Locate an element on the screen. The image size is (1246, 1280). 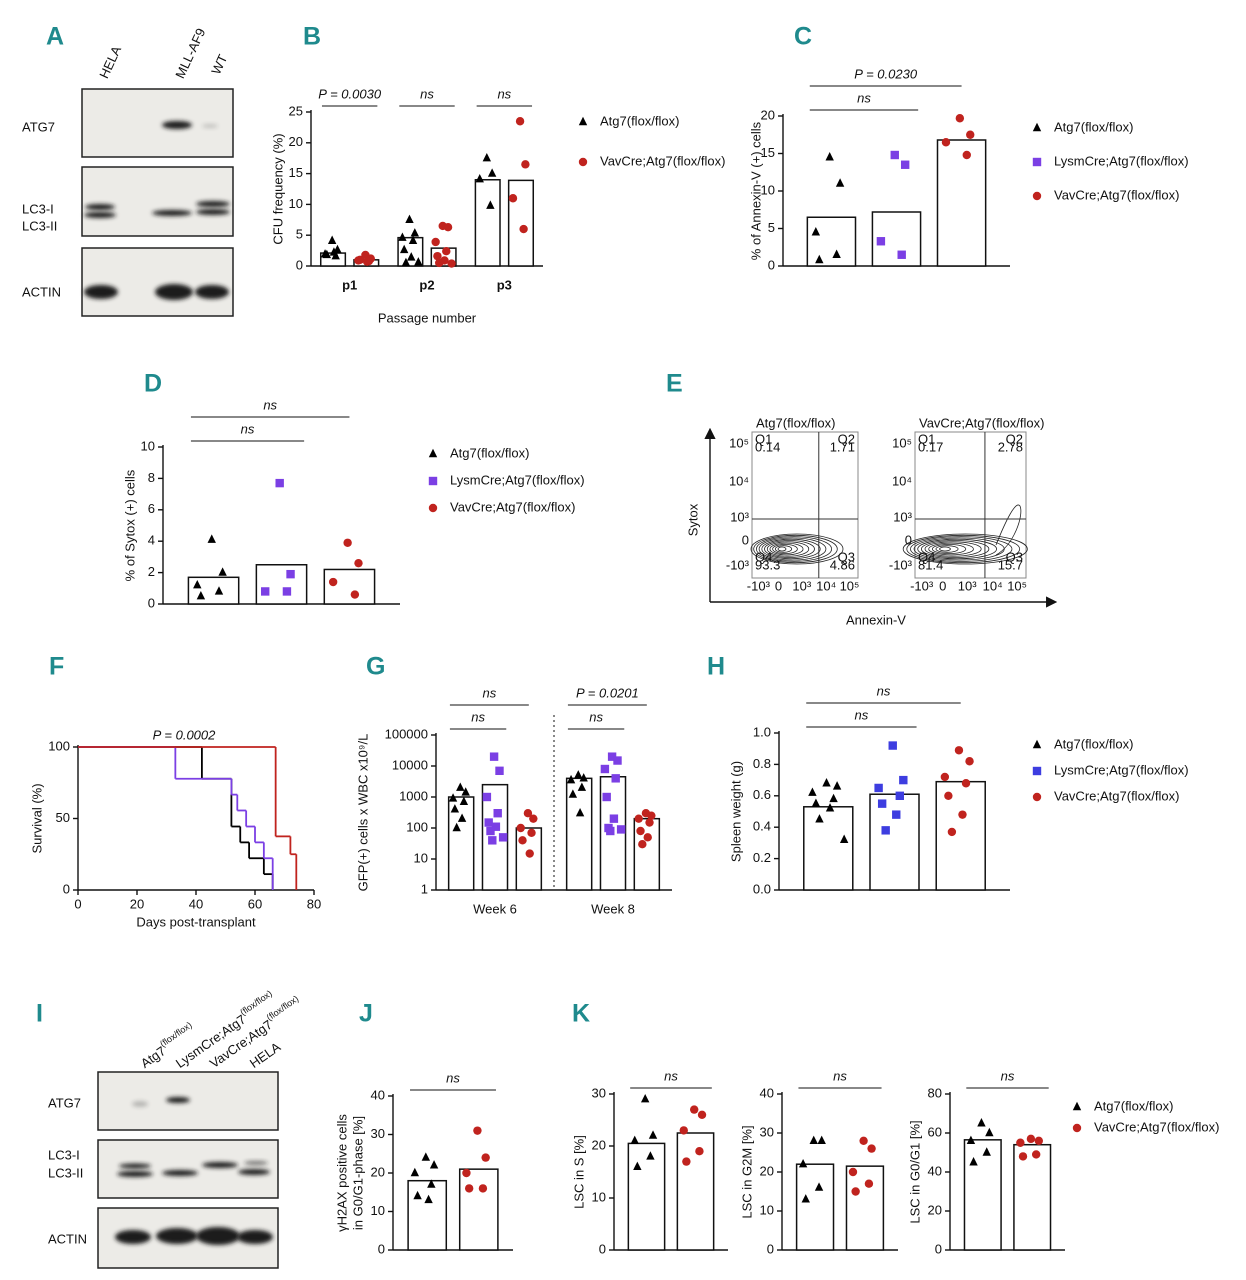
flow-y-tick: 0 is located at coordinates (745, 539).